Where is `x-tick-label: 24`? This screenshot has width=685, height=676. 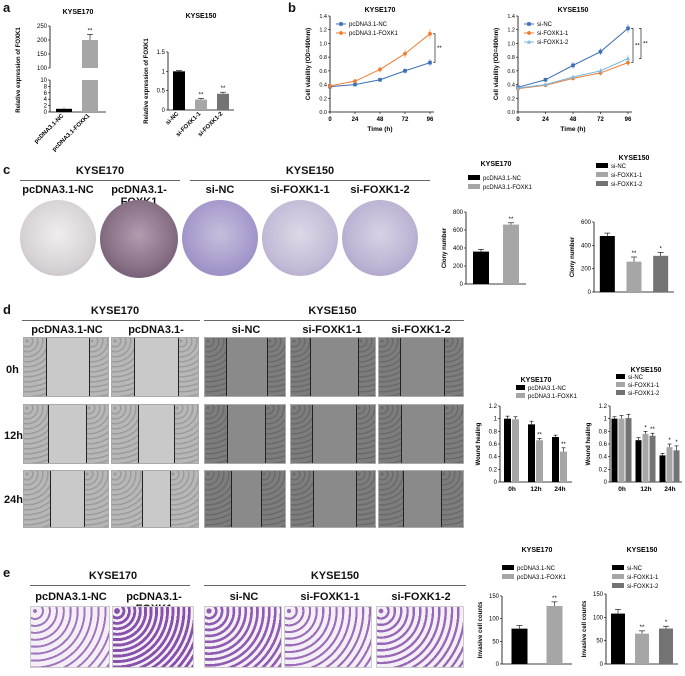
x-tick-label: 24 is located at coordinates (545, 120).